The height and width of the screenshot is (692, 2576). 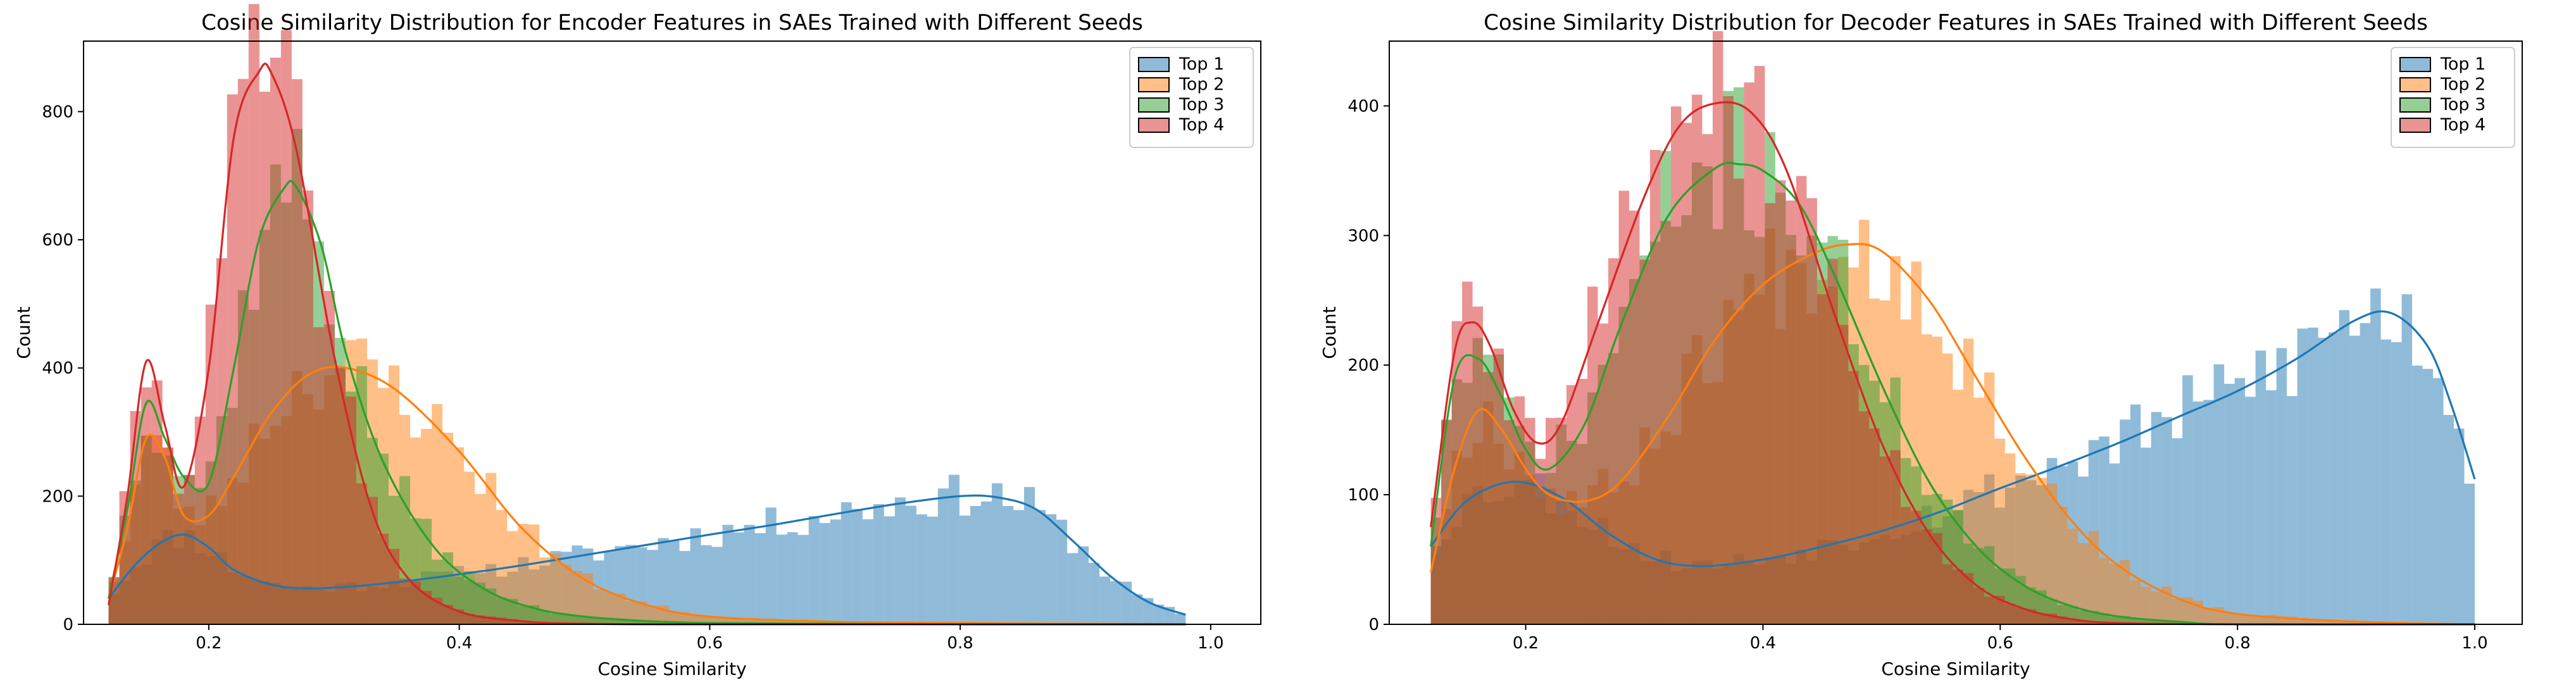 I want to click on x-tick-label: 1.0, so click(x=2474, y=643).